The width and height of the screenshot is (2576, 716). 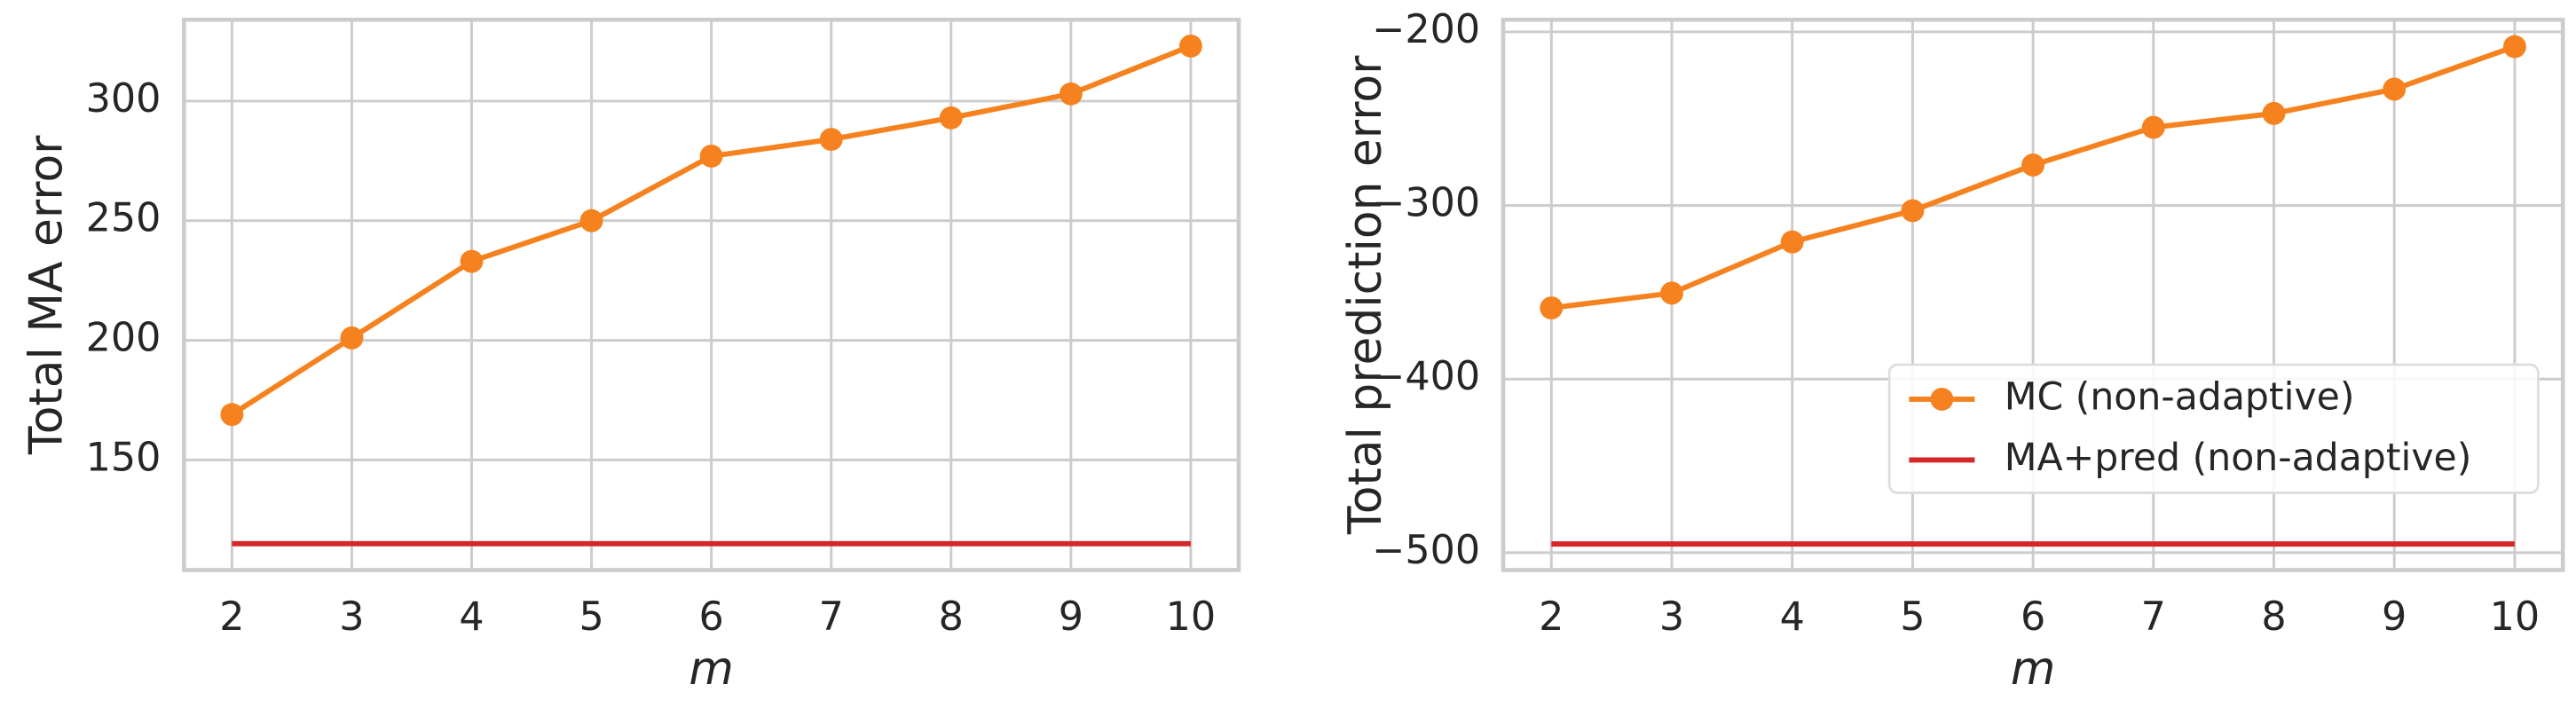 I want to click on y-tick-label: −200, so click(x=1426, y=30).